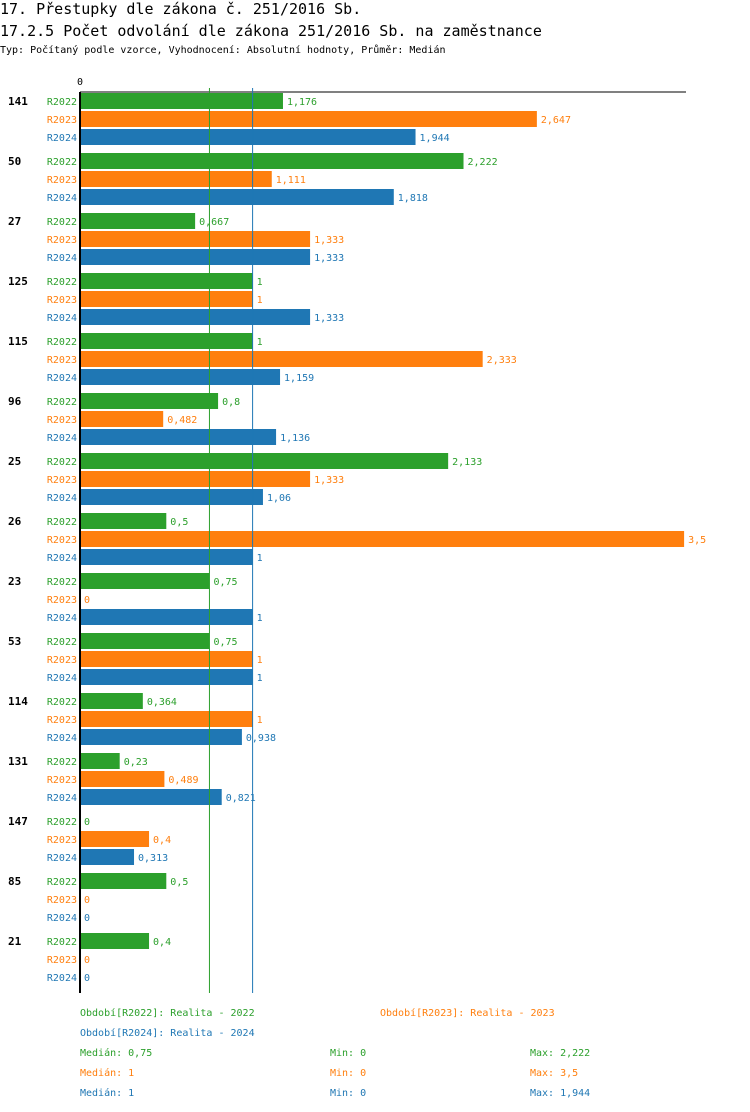  I want to click on value-label: 0,364, so click(162, 702).